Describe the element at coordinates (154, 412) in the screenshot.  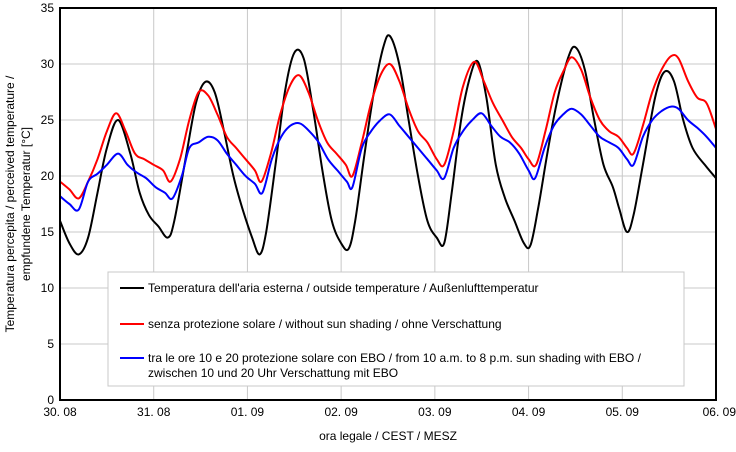
I see `x-tick-label: 31. 08` at that location.